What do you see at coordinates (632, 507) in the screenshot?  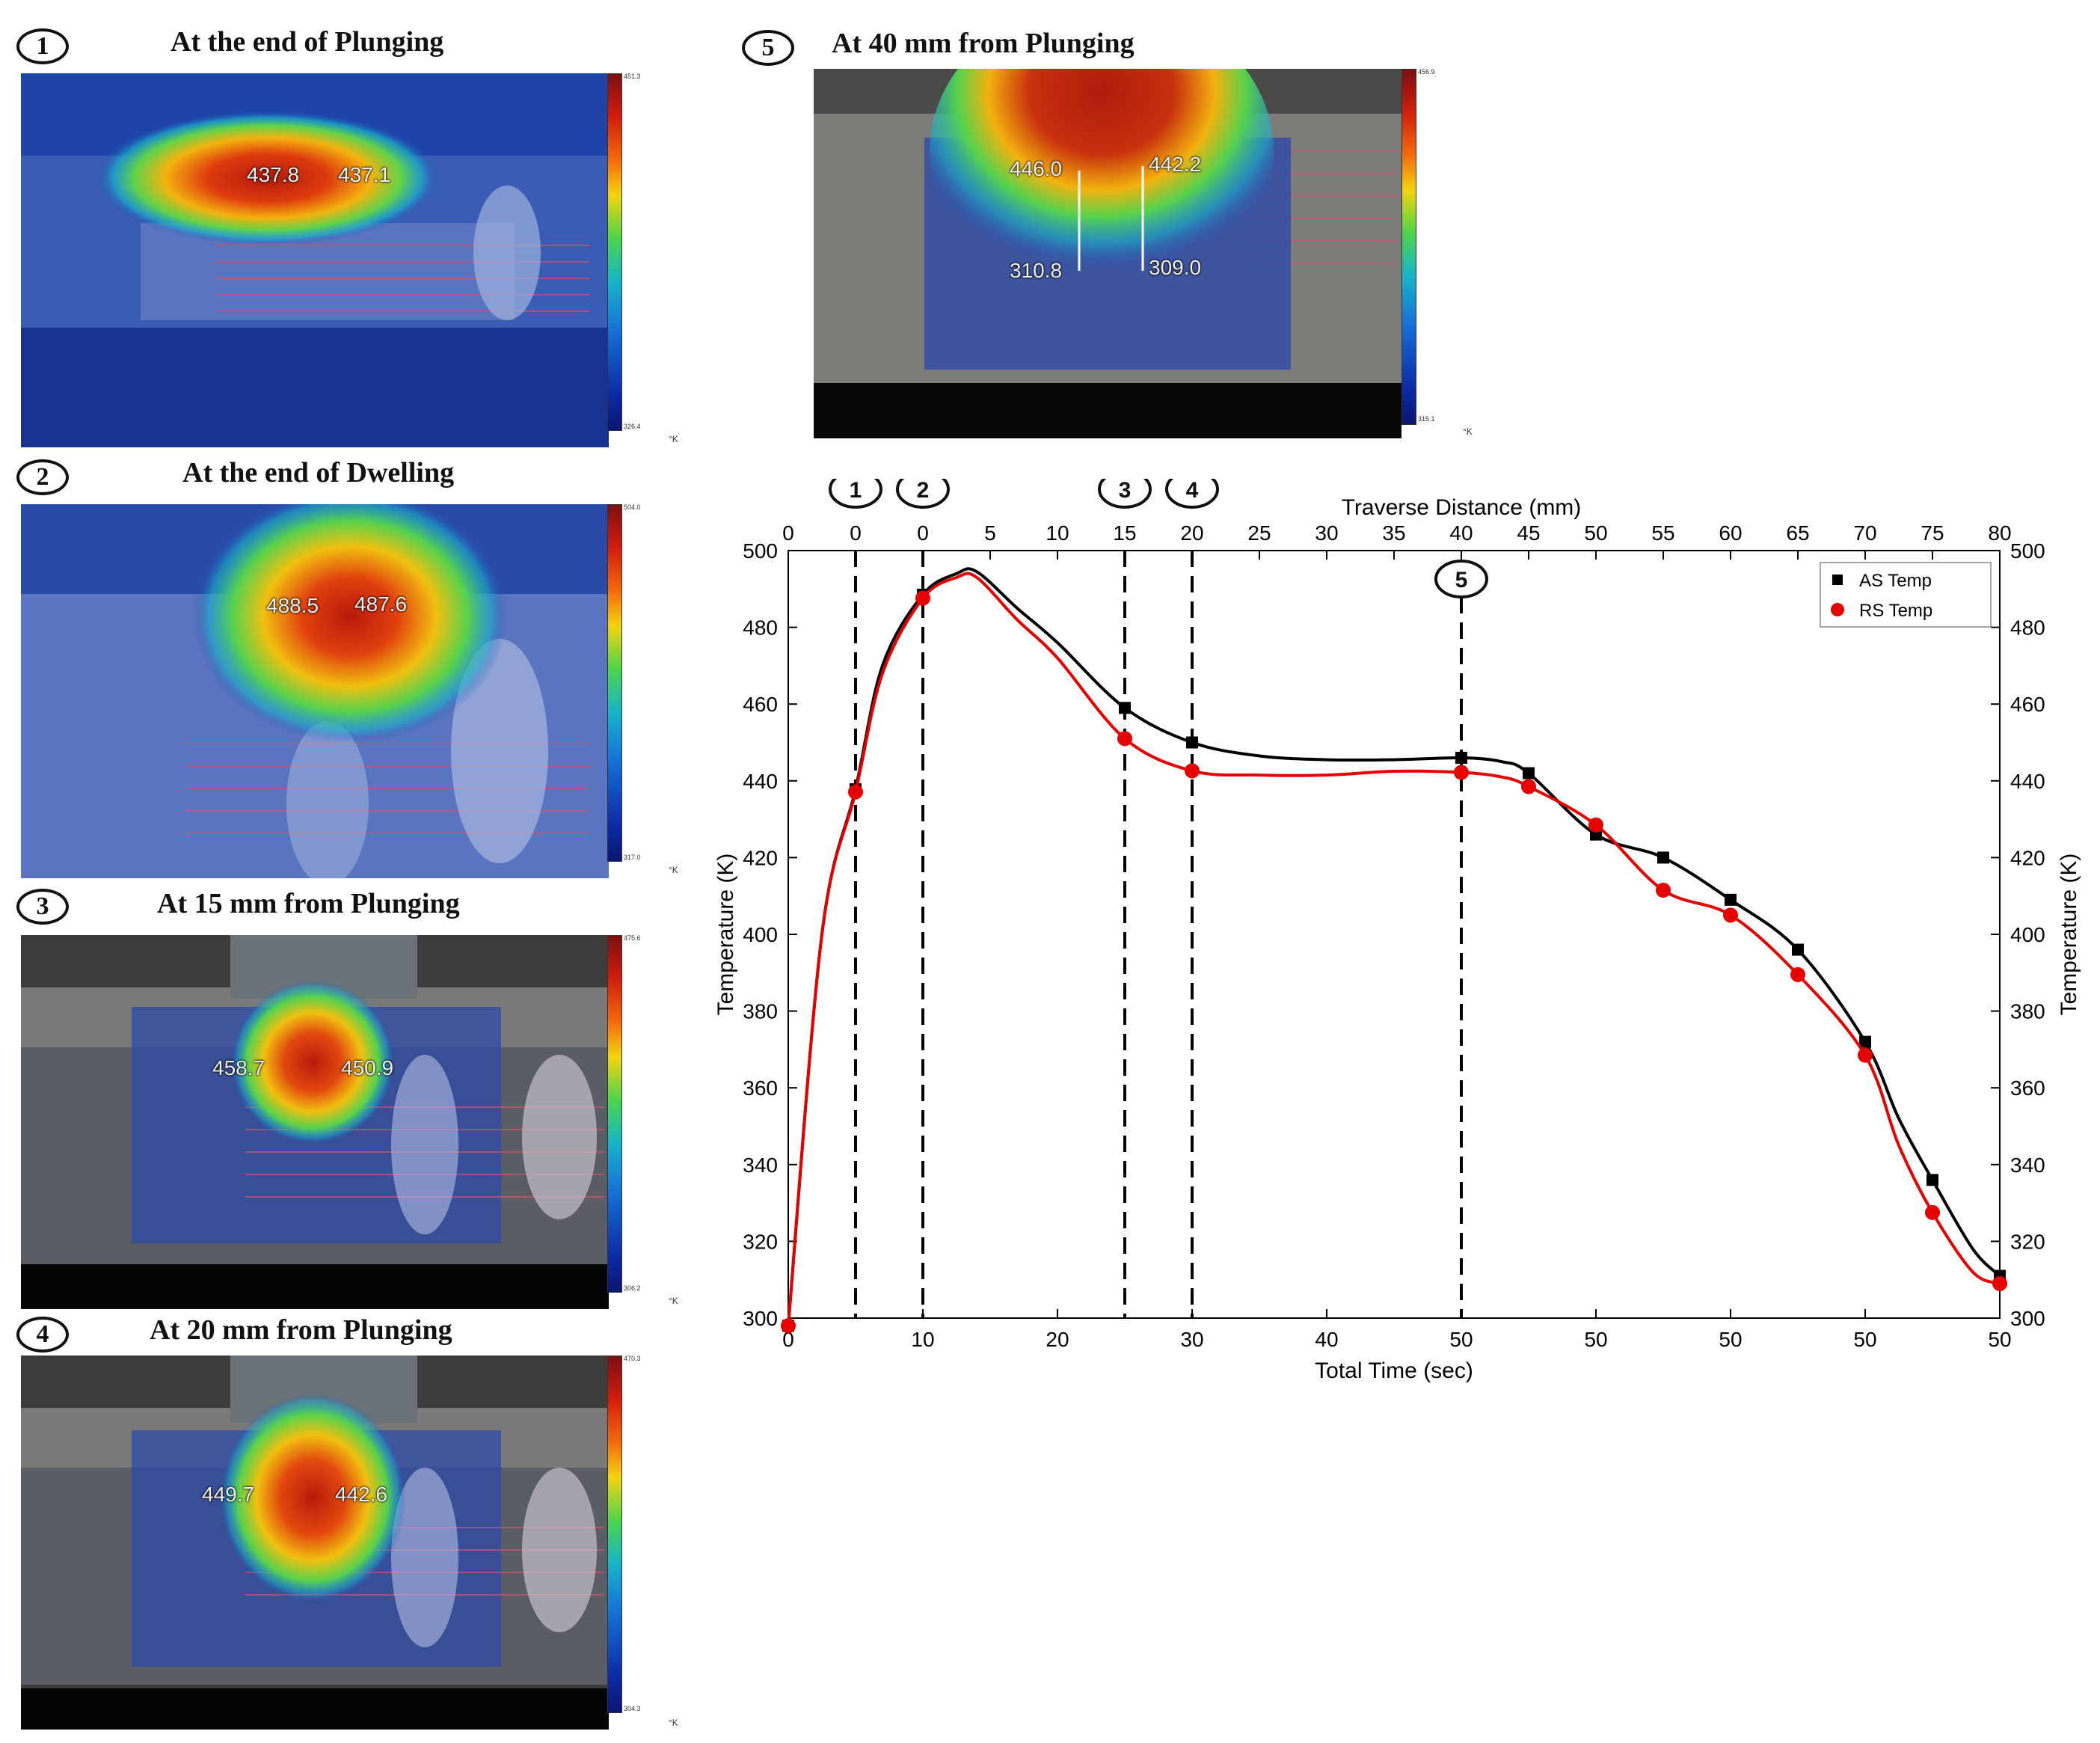 I see `panel-2-scale-max: 504.0` at bounding box center [632, 507].